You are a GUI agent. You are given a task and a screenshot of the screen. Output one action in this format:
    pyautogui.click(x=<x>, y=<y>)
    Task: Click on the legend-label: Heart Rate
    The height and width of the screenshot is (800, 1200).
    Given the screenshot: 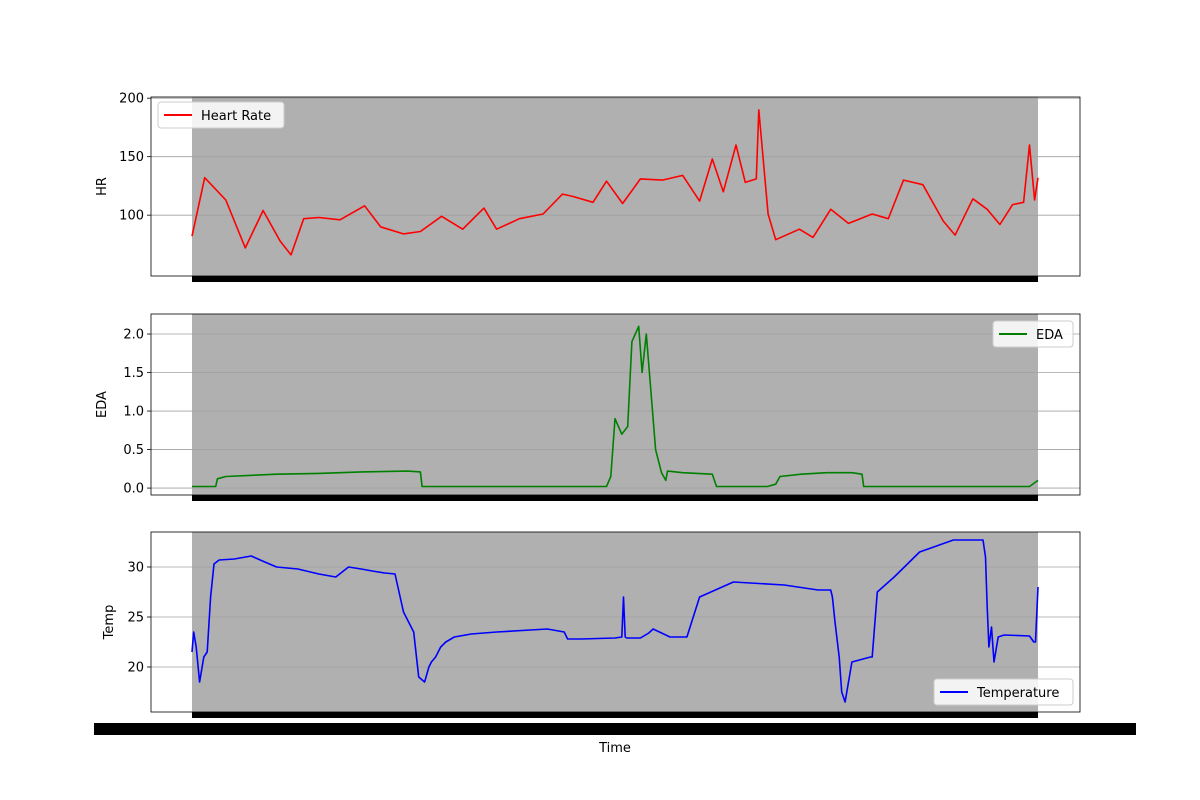 What is the action you would take?
    pyautogui.click(x=236, y=116)
    